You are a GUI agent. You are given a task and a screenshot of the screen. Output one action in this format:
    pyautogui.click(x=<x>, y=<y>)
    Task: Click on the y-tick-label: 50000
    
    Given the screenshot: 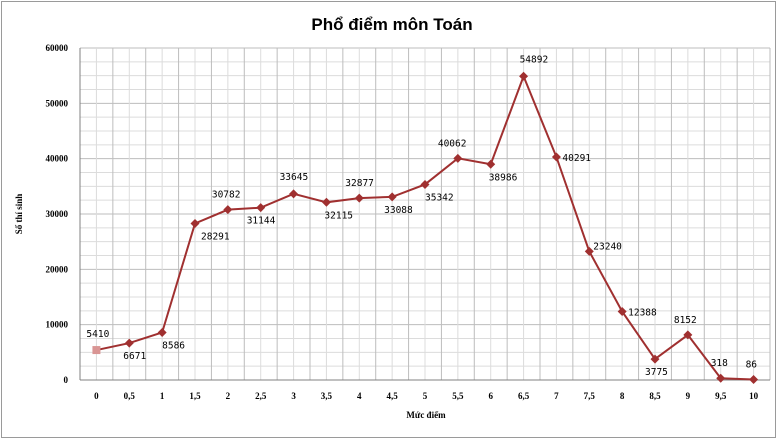 What is the action you would take?
    pyautogui.click(x=57, y=103)
    